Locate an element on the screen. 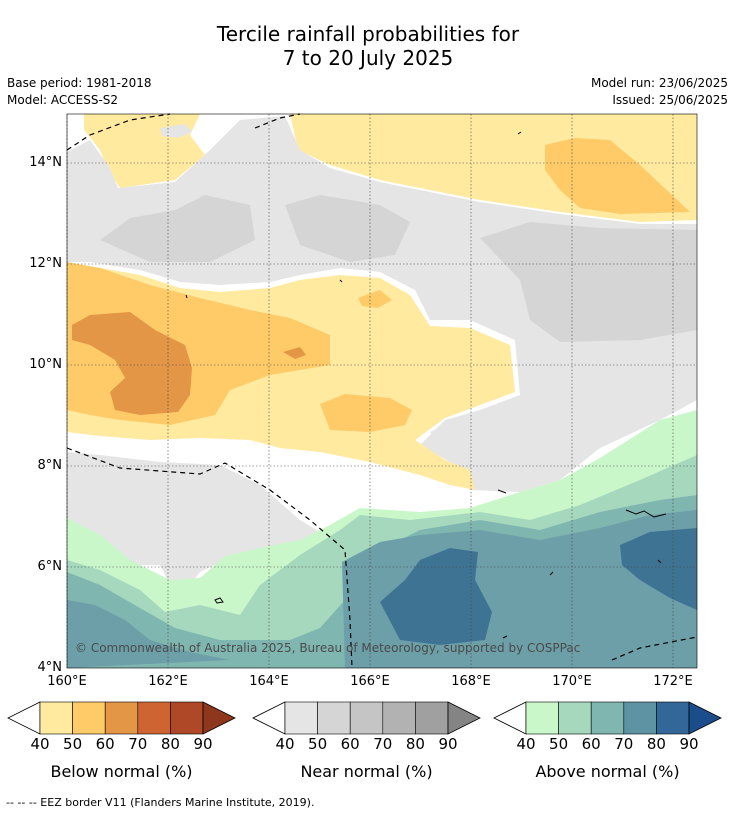 The image size is (736, 816). colorbar-above-normal is located at coordinates (607, 718).